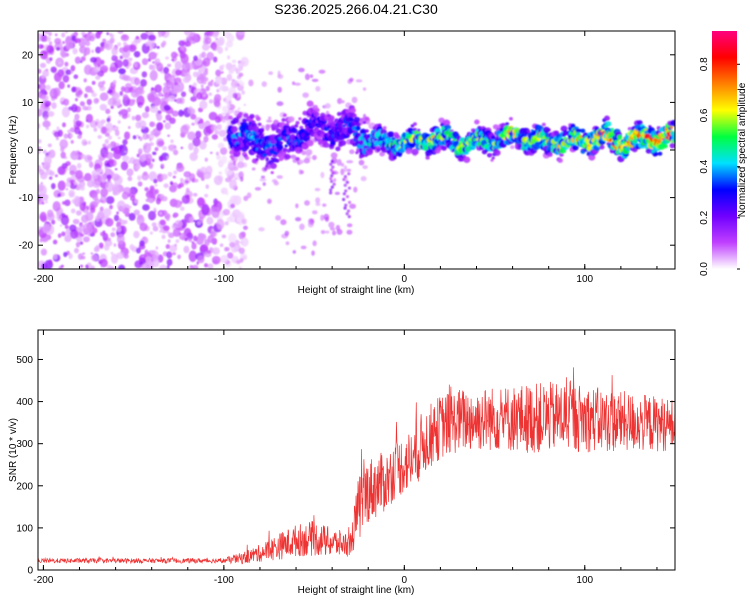  Describe the element at coordinates (356, 9) in the screenshot. I see `figure-title: S236.2025.266.04.21.C30` at that location.